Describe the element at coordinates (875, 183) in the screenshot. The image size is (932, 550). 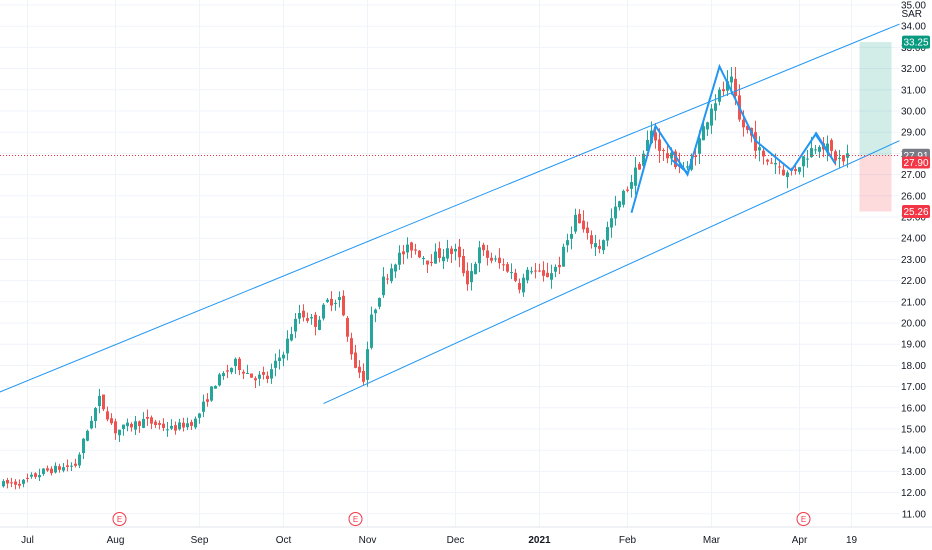
I see `stop-zone` at that location.